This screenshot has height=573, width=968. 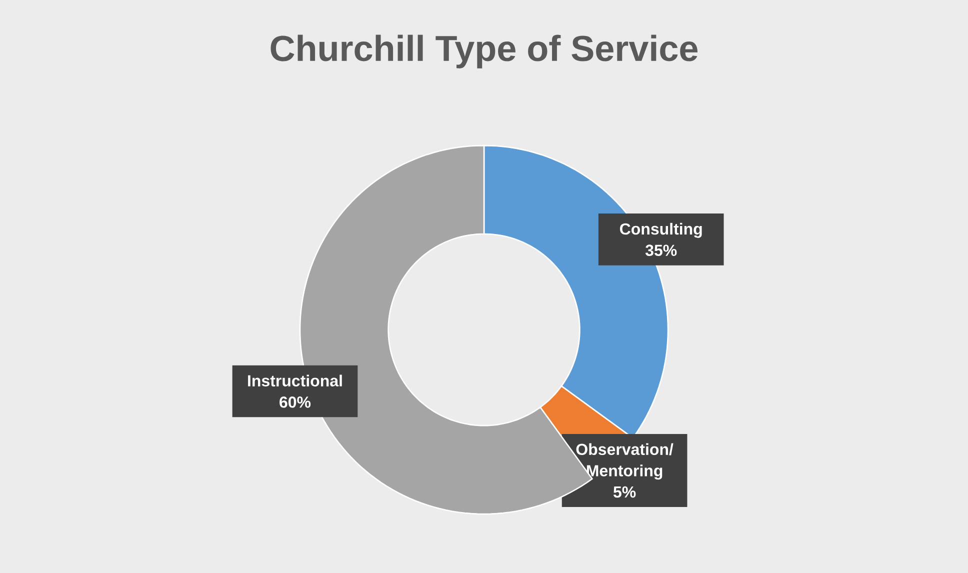 I want to click on data-label: 35%, so click(x=661, y=250).